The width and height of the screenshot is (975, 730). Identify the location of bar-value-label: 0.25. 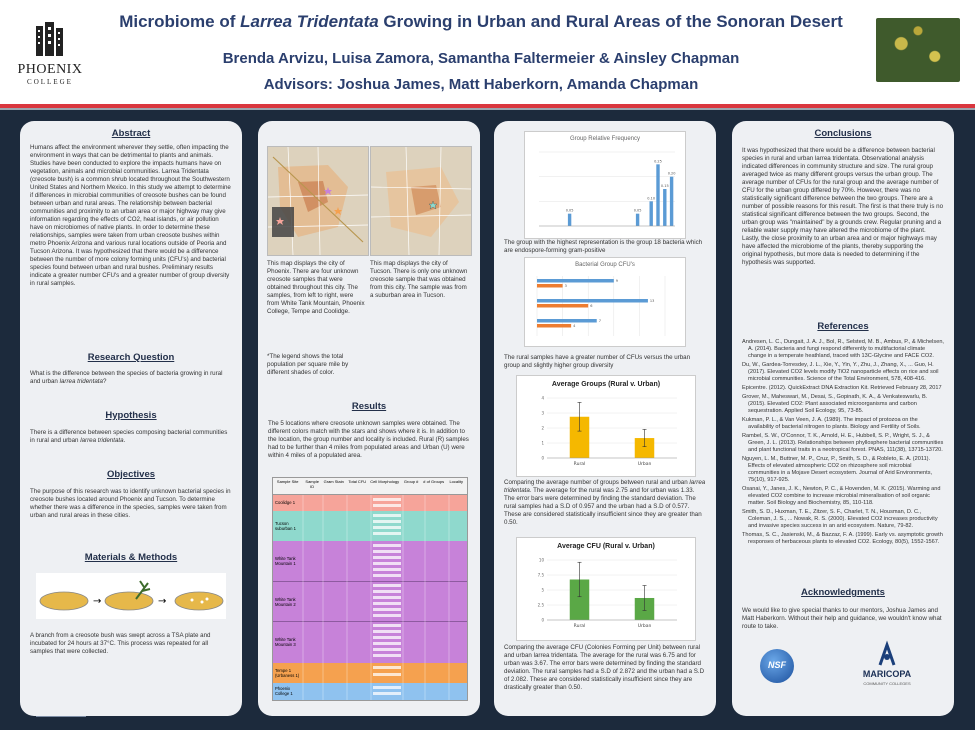
(658, 161).